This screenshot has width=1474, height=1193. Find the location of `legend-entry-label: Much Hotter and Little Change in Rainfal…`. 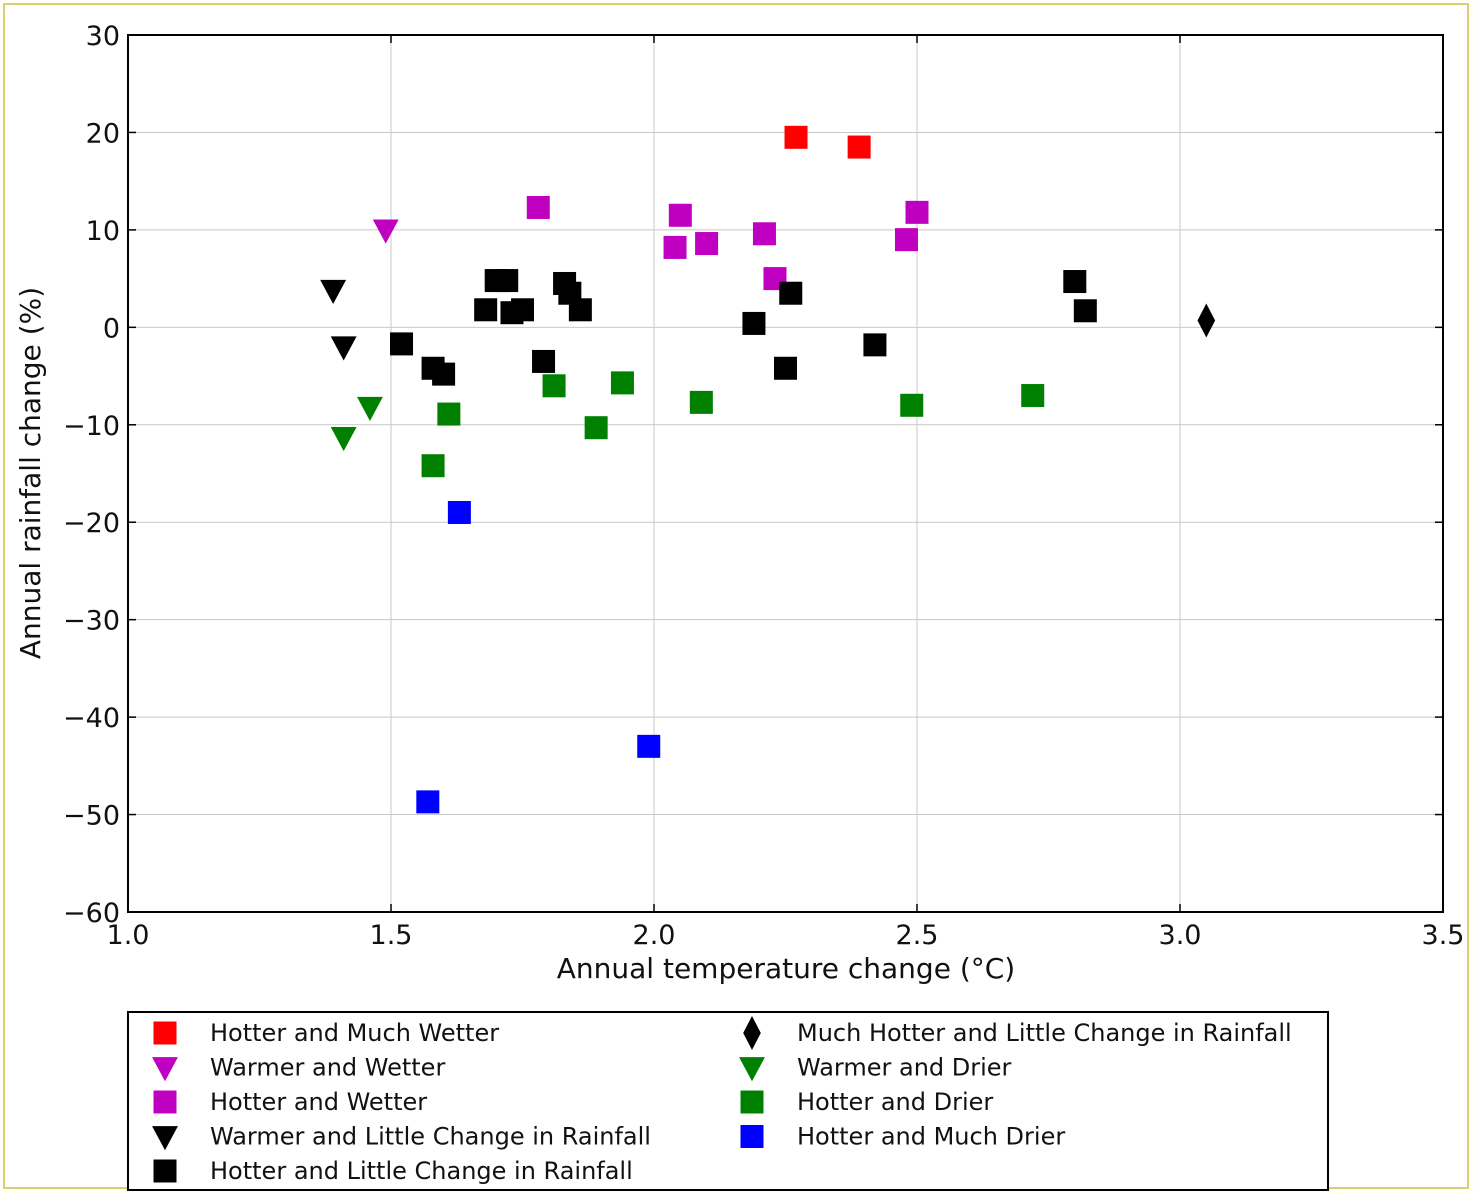

legend-entry-label: Much Hotter and Little Change in Rainfal… is located at coordinates (1044, 1033).